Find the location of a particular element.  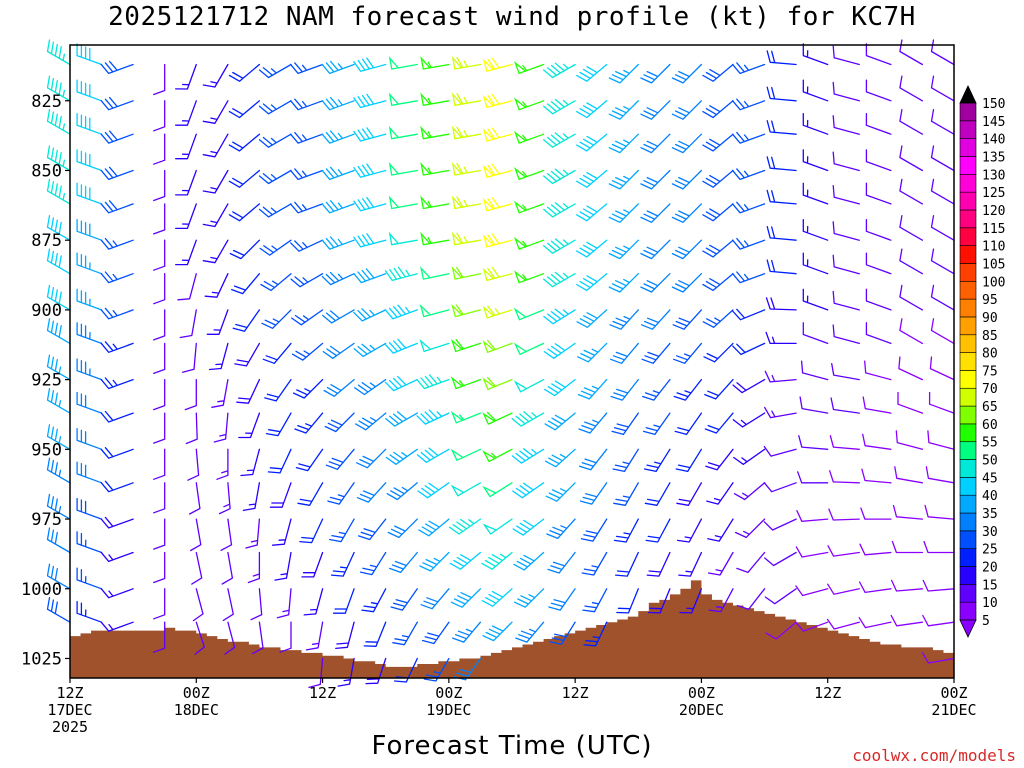

colorbar-label: 115 is located at coordinates (993, 229).